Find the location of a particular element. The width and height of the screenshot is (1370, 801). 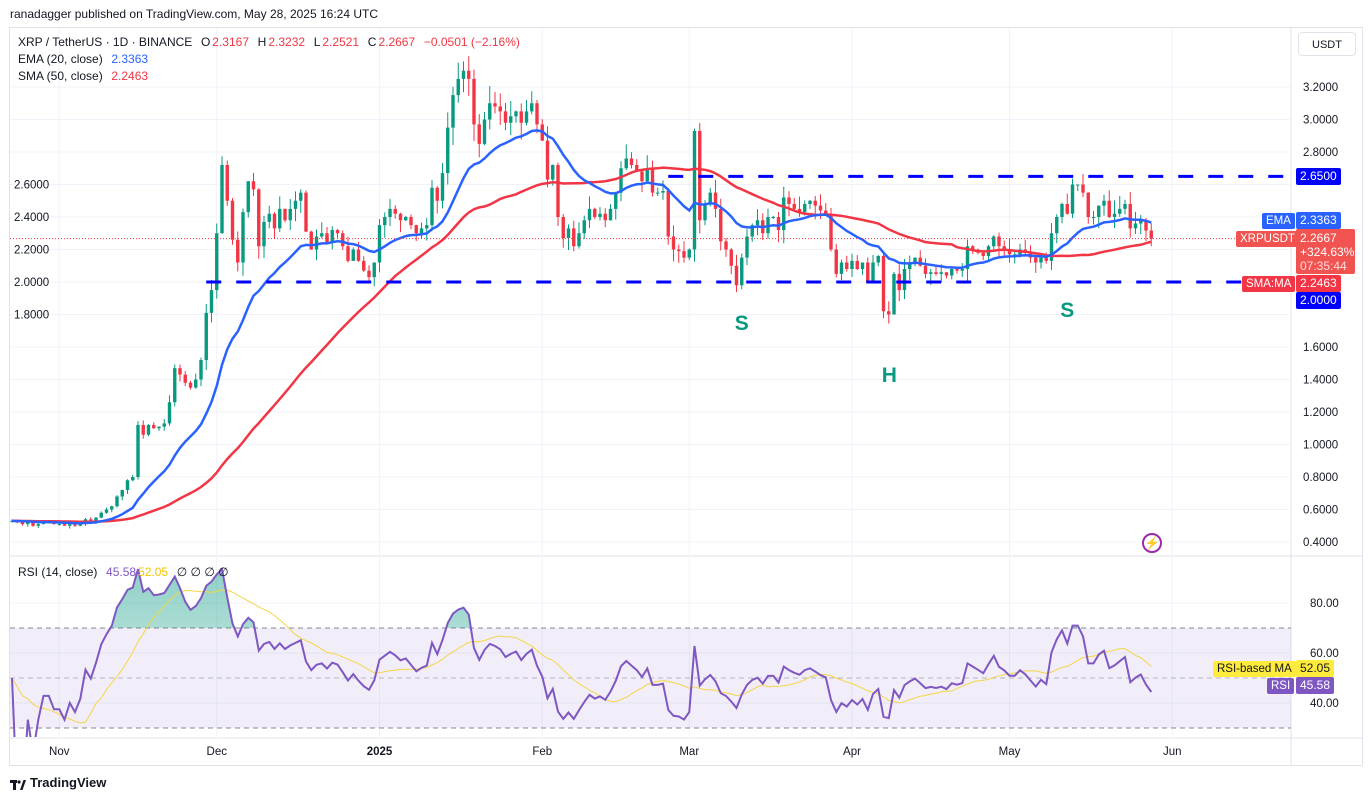

sma-price-tag: 2.2463 is located at coordinates (1318, 283).